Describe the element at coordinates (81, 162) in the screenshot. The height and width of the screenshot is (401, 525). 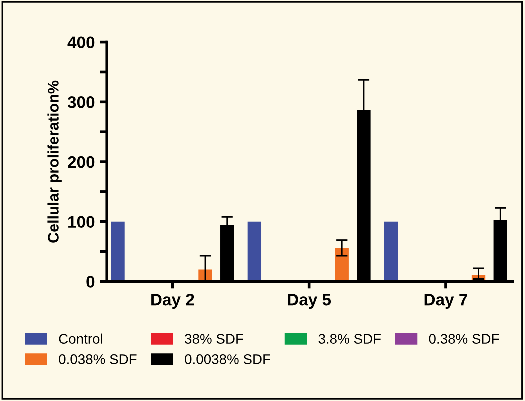
I see `y-tick-label: 200` at that location.